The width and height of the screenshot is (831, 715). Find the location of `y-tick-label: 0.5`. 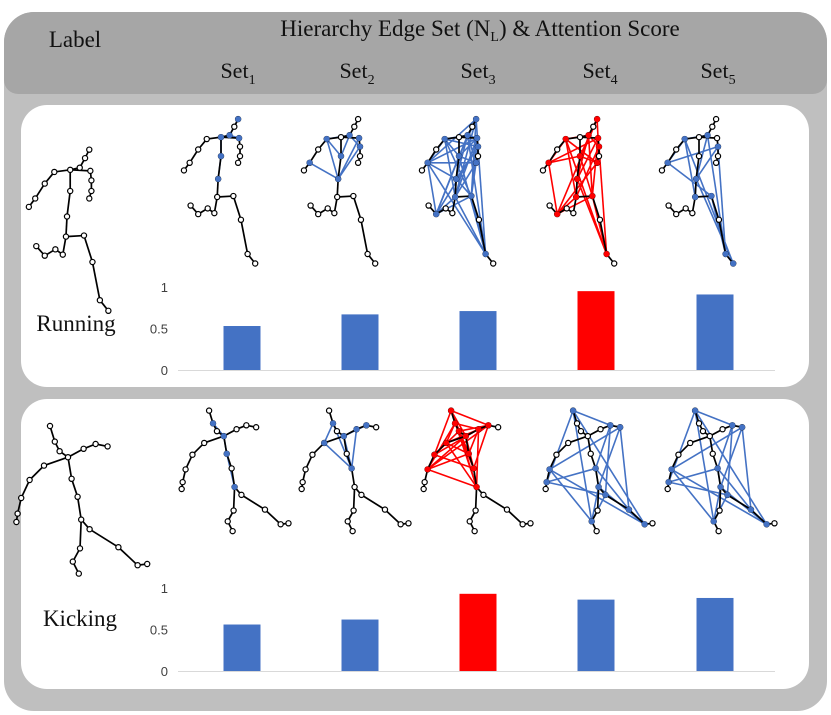

y-tick-label: 0.5 is located at coordinates (159, 630).